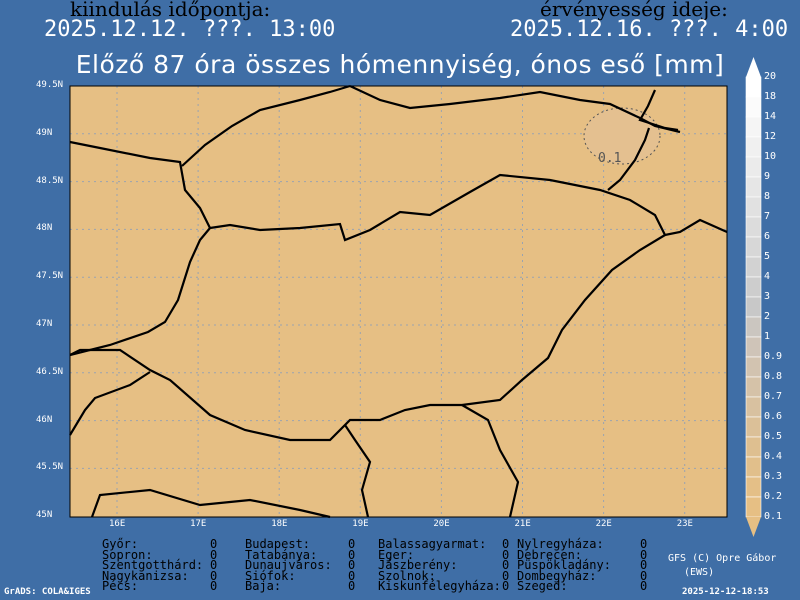 The height and width of the screenshot is (600, 800). I want to click on colorbar-label: 6, so click(767, 236).